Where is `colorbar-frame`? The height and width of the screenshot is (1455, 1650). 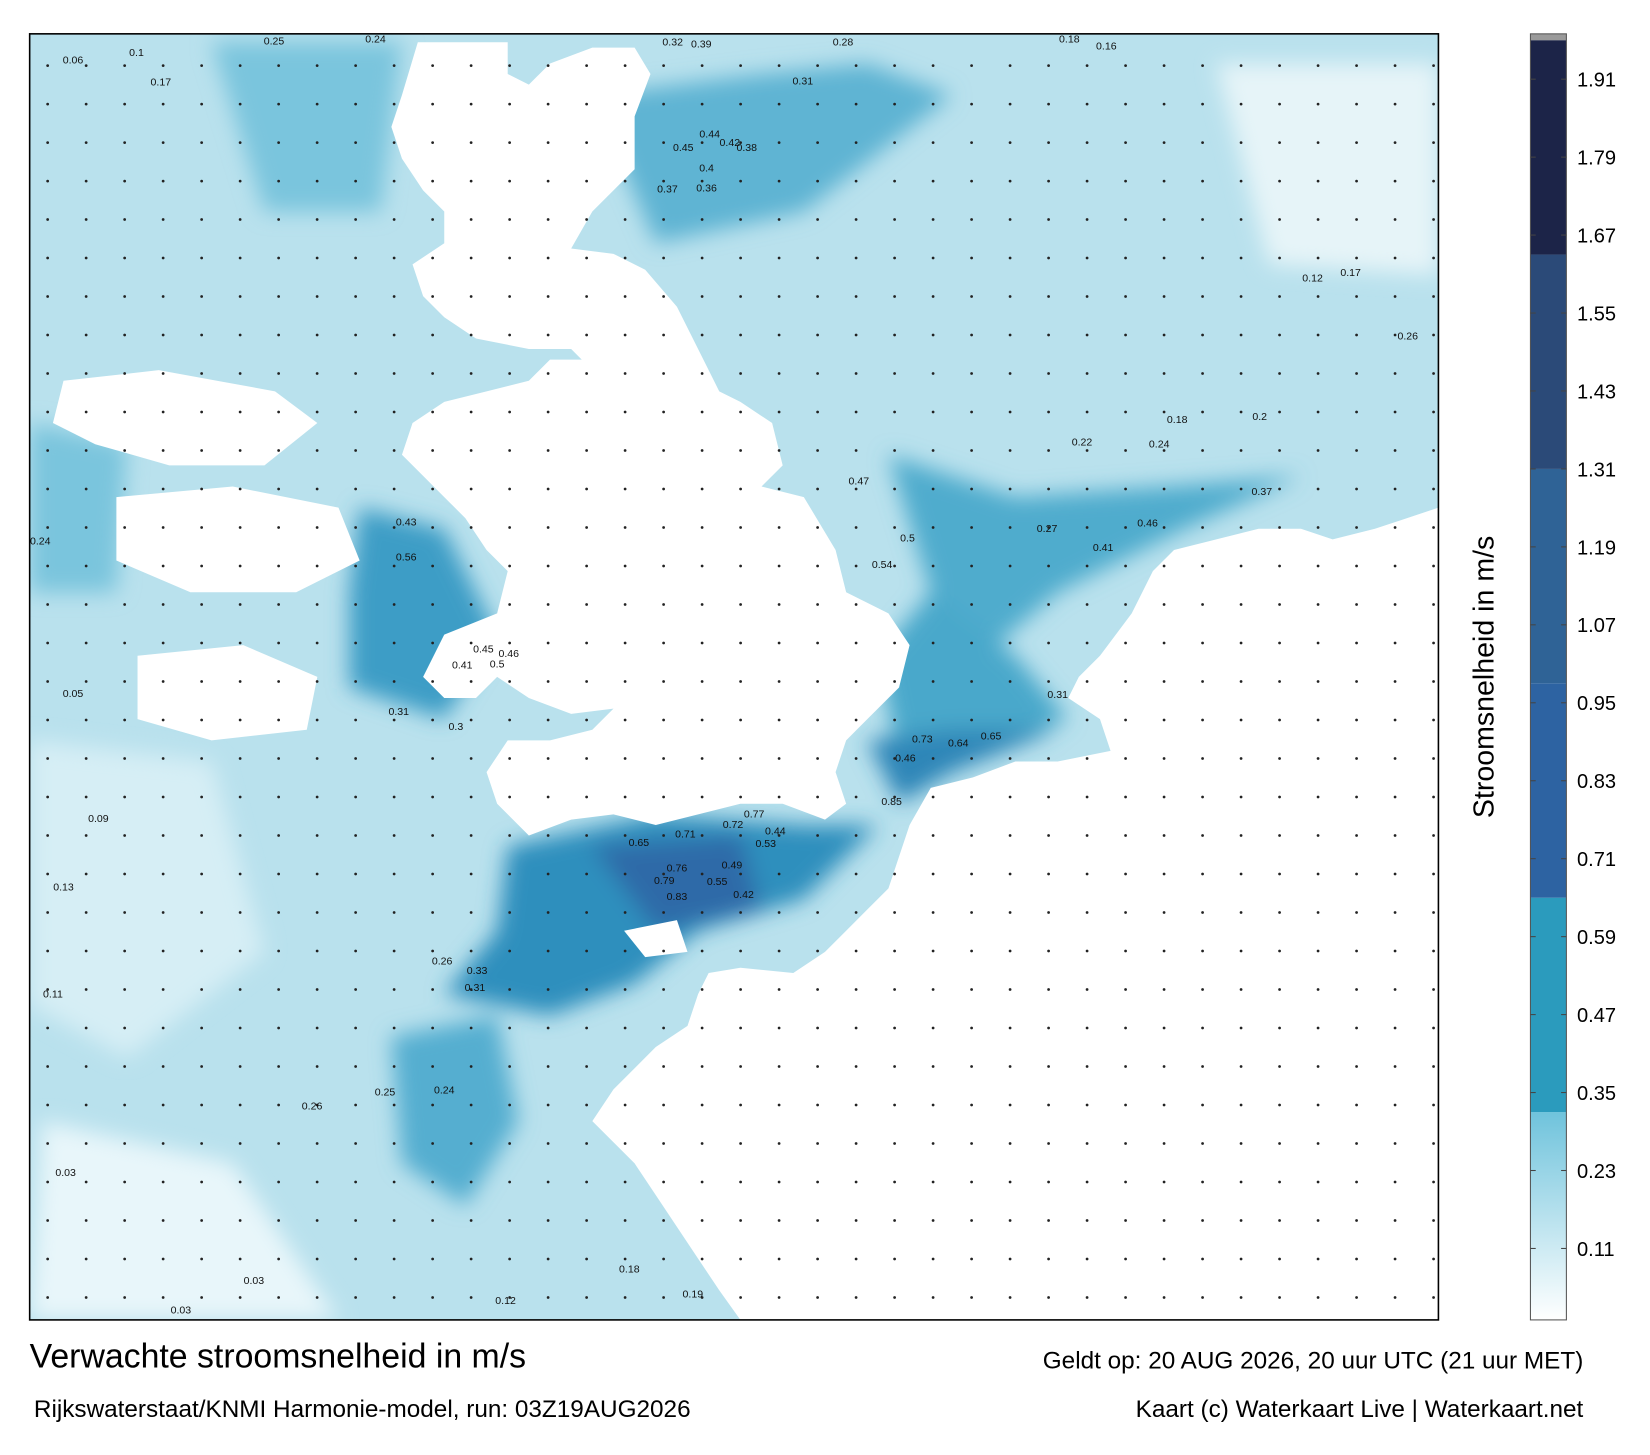
colorbar-frame is located at coordinates (1548, 677).